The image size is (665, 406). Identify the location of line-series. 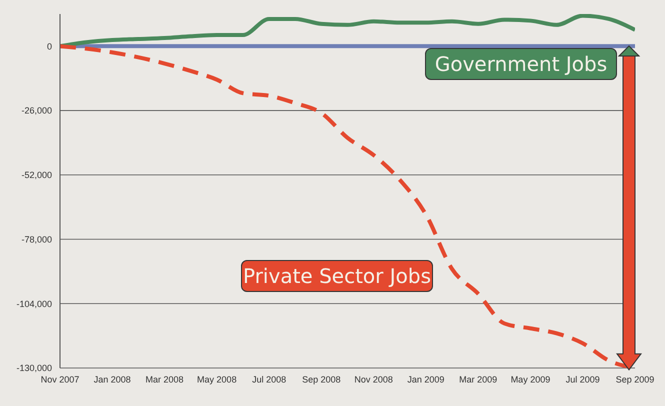
(347, 31).